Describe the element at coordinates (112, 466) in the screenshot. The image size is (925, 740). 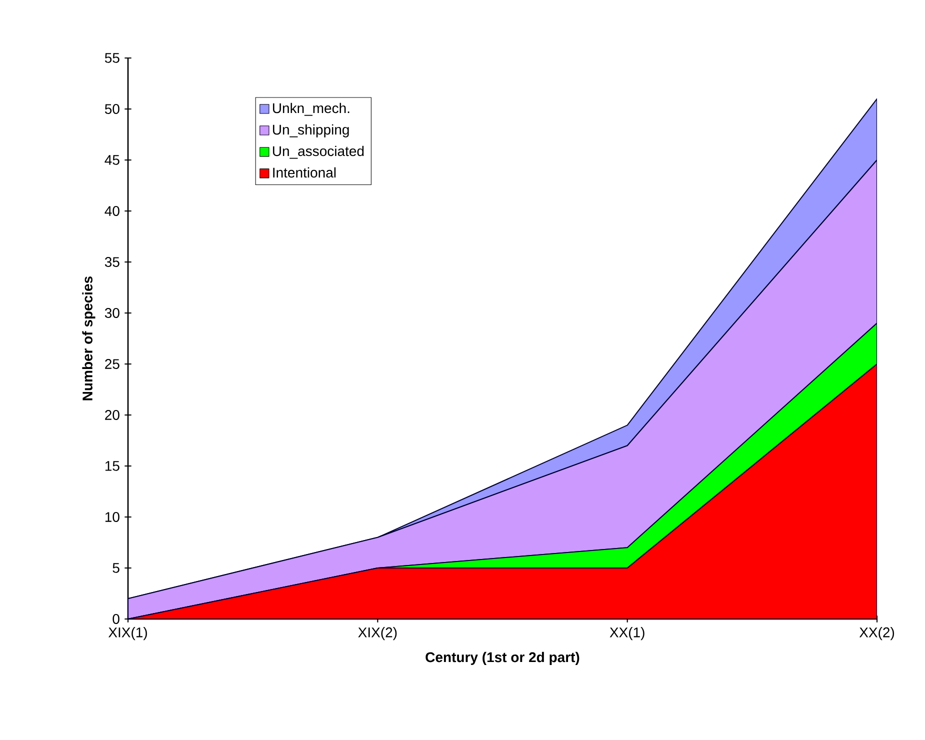
I see `y-tick-label: 15` at that location.